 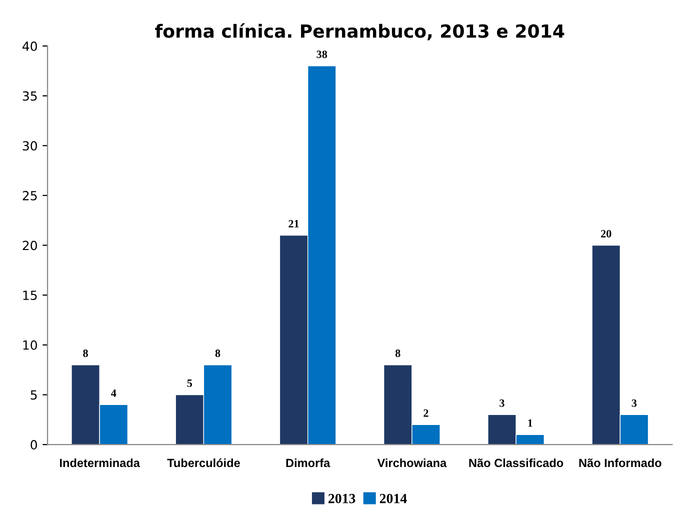 What do you see at coordinates (29, 146) in the screenshot?
I see `y-tick-label: 30` at bounding box center [29, 146].